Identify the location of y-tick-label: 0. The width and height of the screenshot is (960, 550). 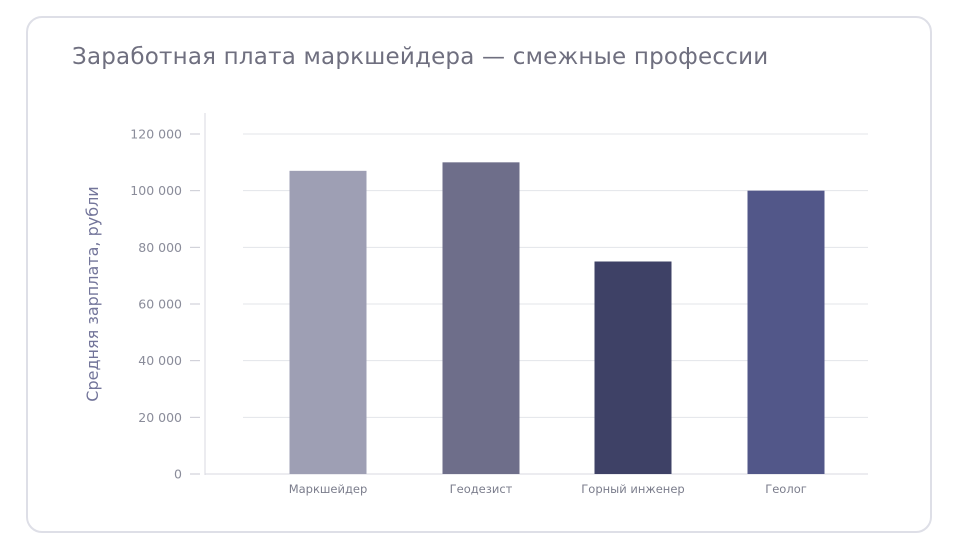
(178, 474).